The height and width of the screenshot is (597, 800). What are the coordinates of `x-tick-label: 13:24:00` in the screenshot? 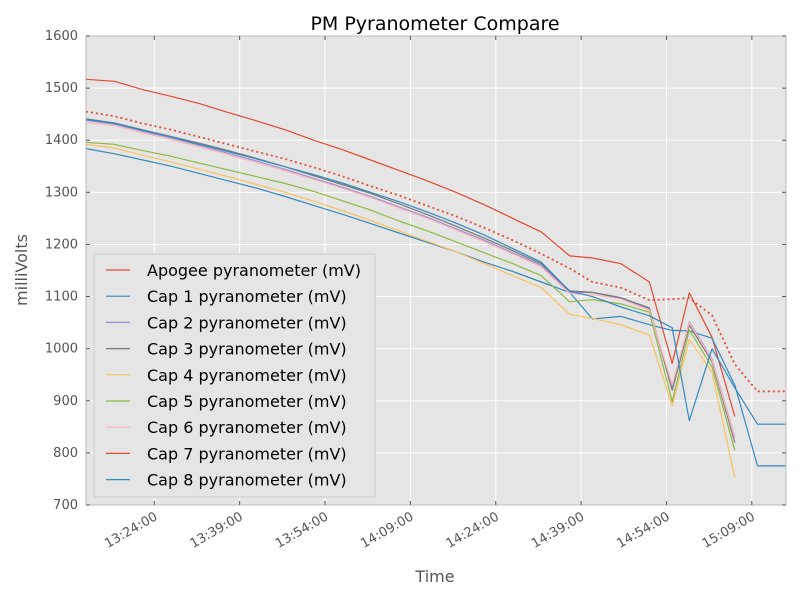 It's located at (131, 530).